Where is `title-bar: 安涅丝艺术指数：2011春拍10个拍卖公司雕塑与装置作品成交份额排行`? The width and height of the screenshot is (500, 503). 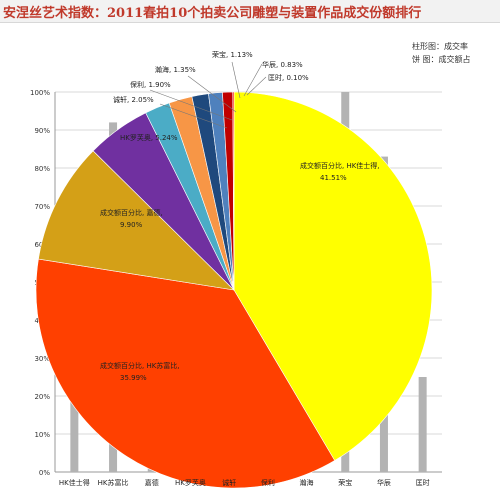
title-bar: 安涅丝艺术指数：2011春拍10个拍卖公司雕塑与装置作品成交份额排行 is located at coordinates (250, 11).